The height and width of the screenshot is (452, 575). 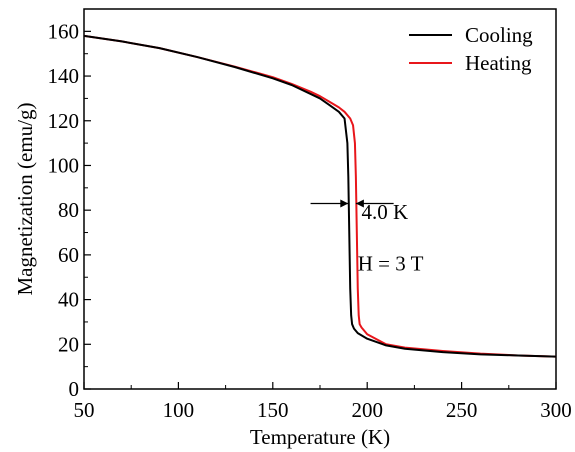 What do you see at coordinates (25, 198) in the screenshot?
I see `y-axis-label: Magnetization (emu/g)` at bounding box center [25, 198].